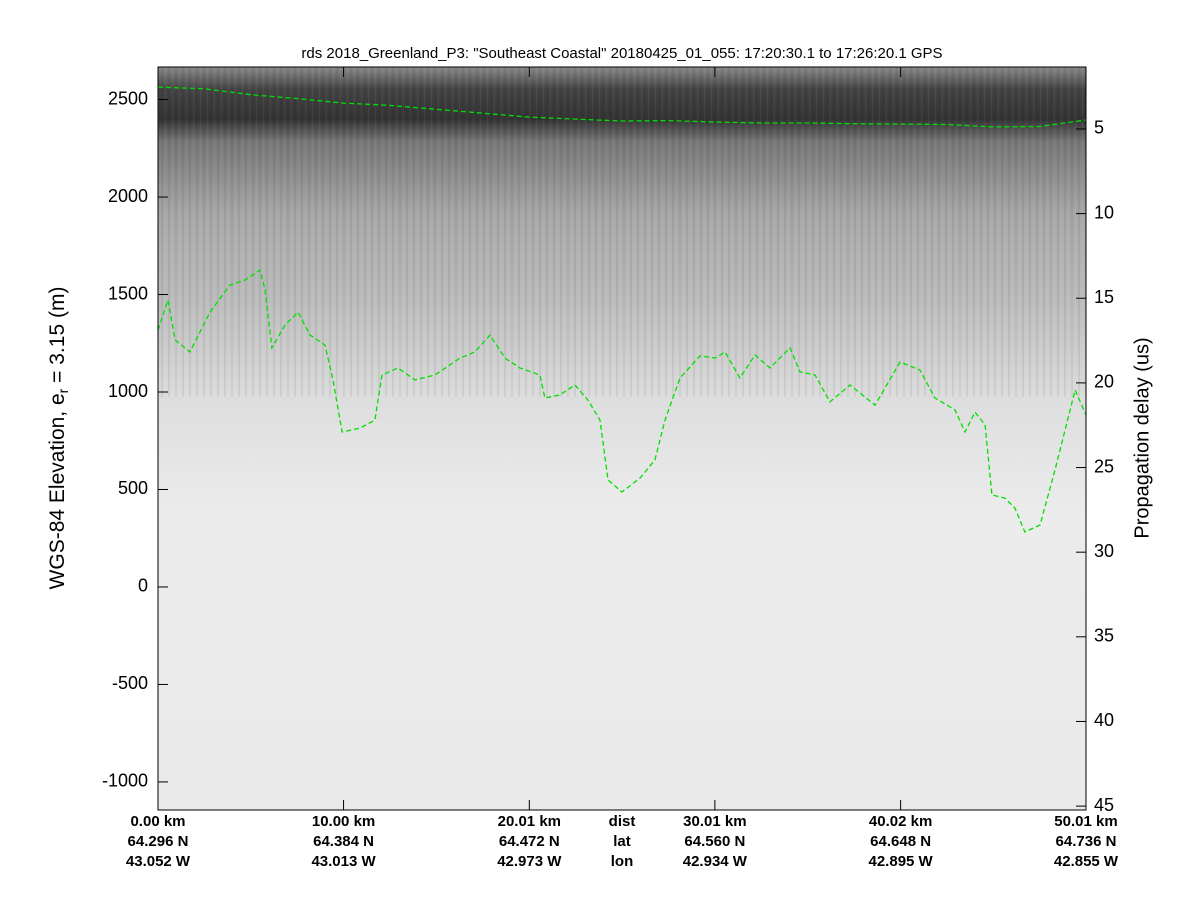 The height and width of the screenshot is (900, 1200). What do you see at coordinates (128, 391) in the screenshot?
I see `y-tick-label: 1000` at bounding box center [128, 391].